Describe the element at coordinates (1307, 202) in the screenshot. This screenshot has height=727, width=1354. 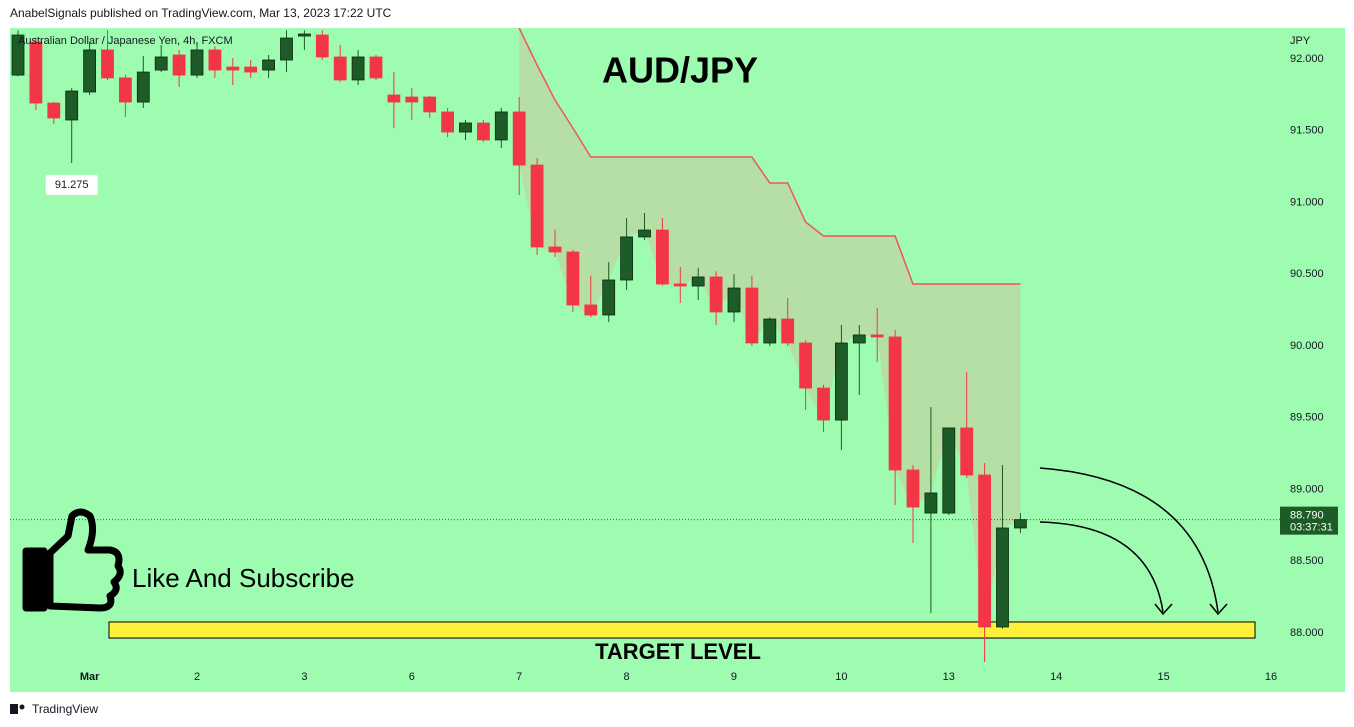
I see `y-tick-label: 91.000` at that location.